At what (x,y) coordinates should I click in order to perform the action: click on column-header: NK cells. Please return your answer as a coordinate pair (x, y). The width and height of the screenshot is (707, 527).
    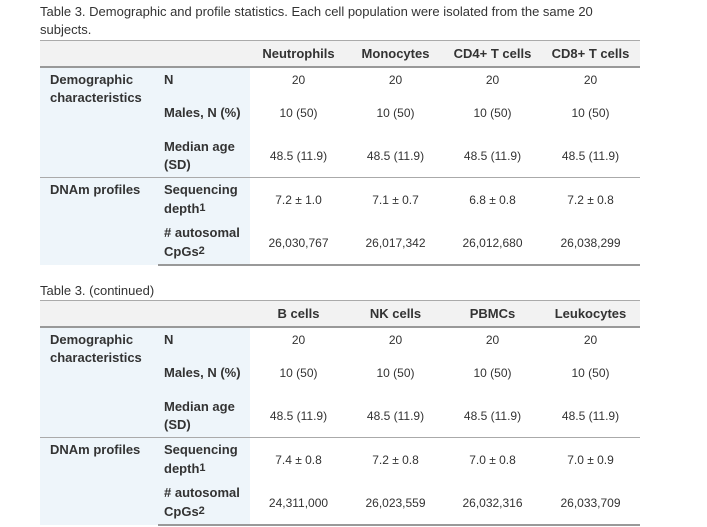
    Looking at the image, I should click on (395, 314).